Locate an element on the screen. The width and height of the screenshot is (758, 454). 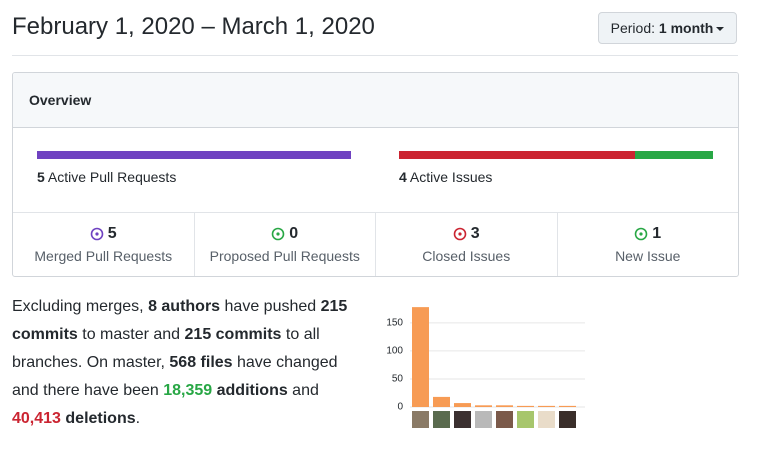
issue-count: 4 is located at coordinates (403, 177).